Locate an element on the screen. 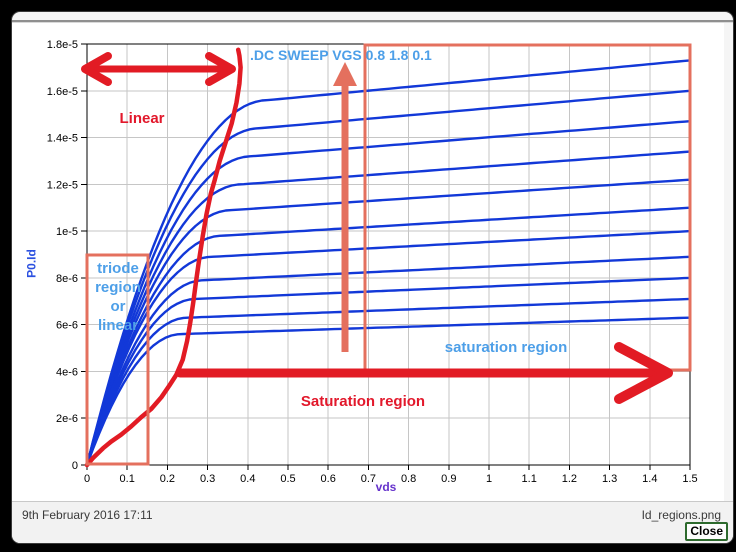 Image resolution: width=736 pixels, height=552 pixels. x-axis-label: vds is located at coordinates (386, 487).